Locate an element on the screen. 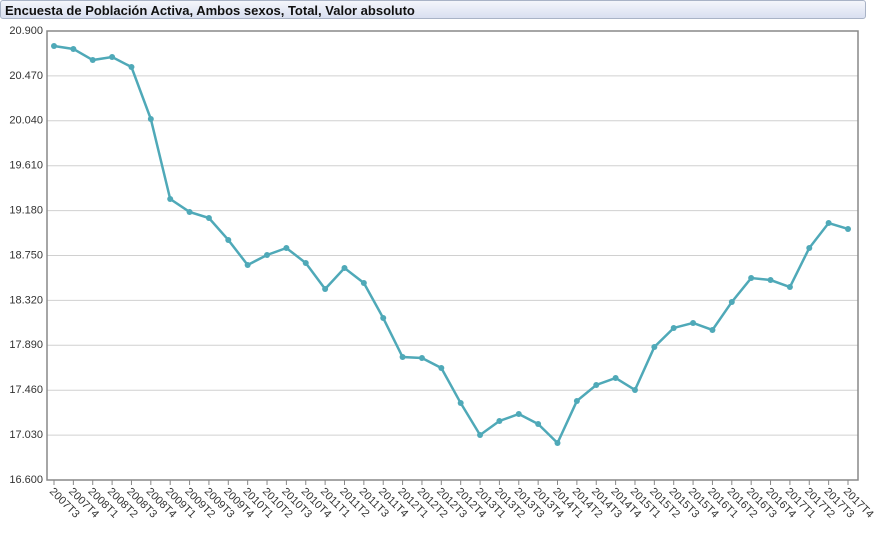  y-tick-label: 17.460 is located at coordinates (26, 390).